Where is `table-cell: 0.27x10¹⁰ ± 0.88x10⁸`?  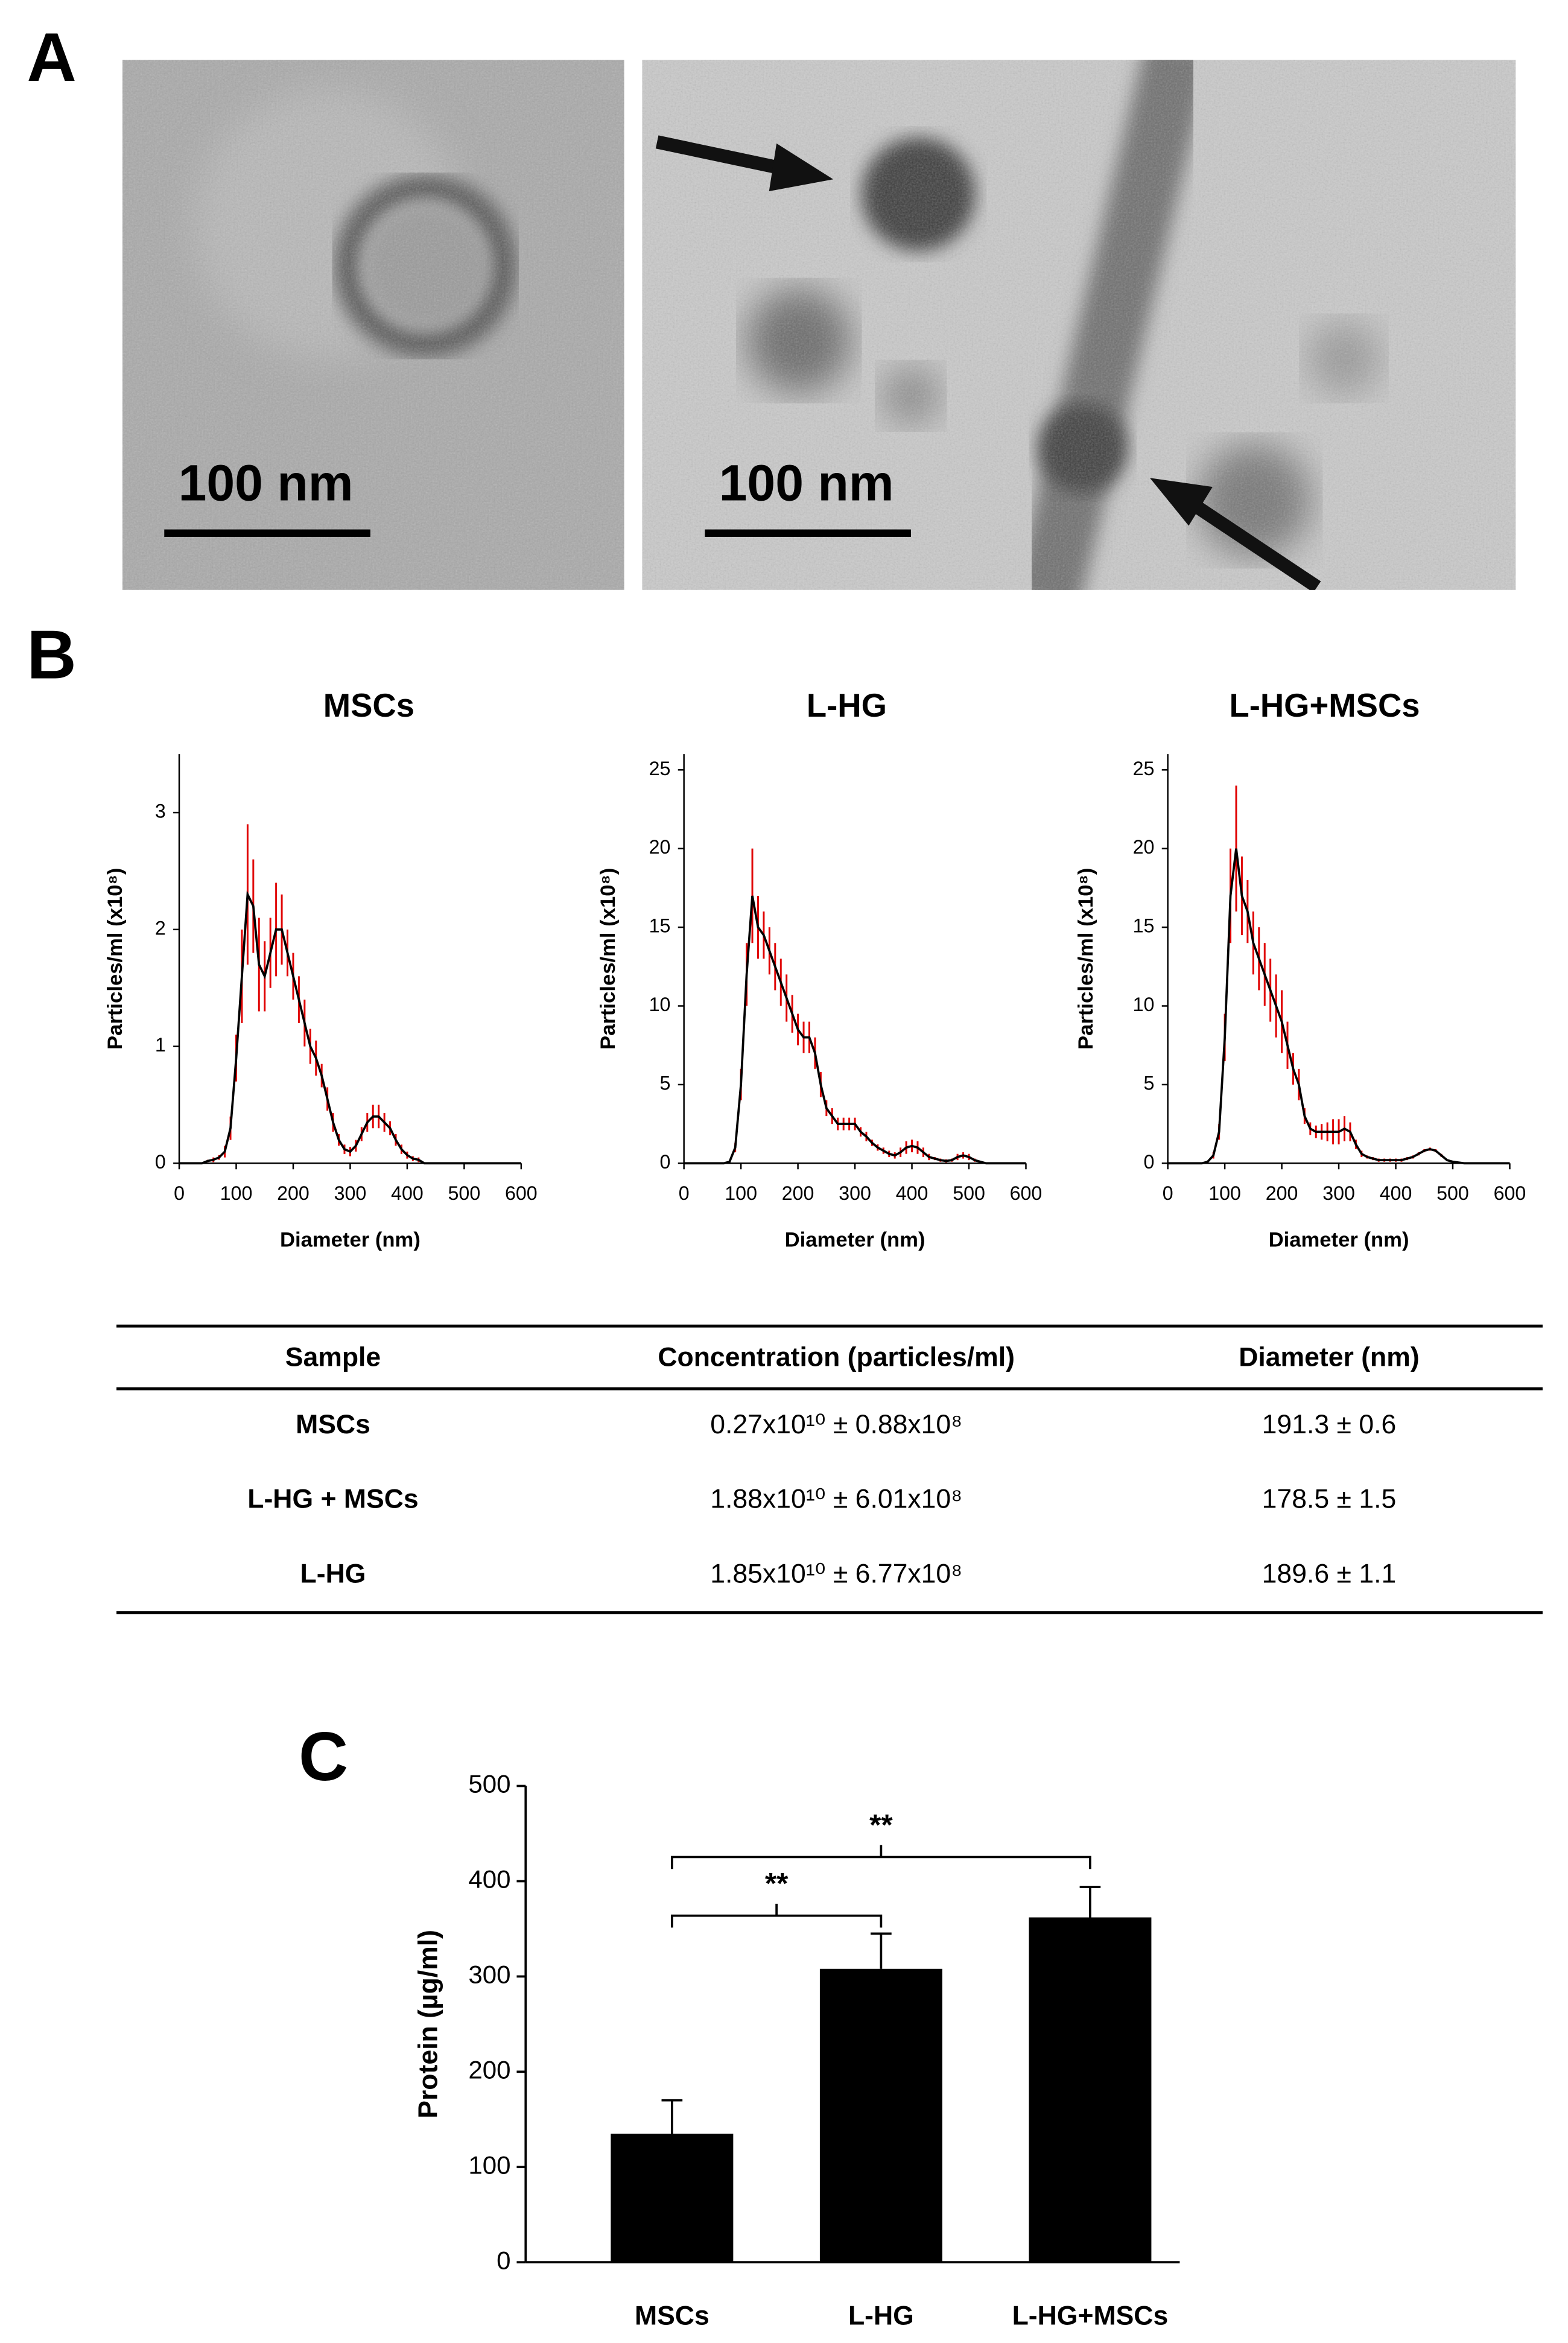 table-cell: 0.27x10¹⁰ ± 0.88x10⁸ is located at coordinates (836, 1424).